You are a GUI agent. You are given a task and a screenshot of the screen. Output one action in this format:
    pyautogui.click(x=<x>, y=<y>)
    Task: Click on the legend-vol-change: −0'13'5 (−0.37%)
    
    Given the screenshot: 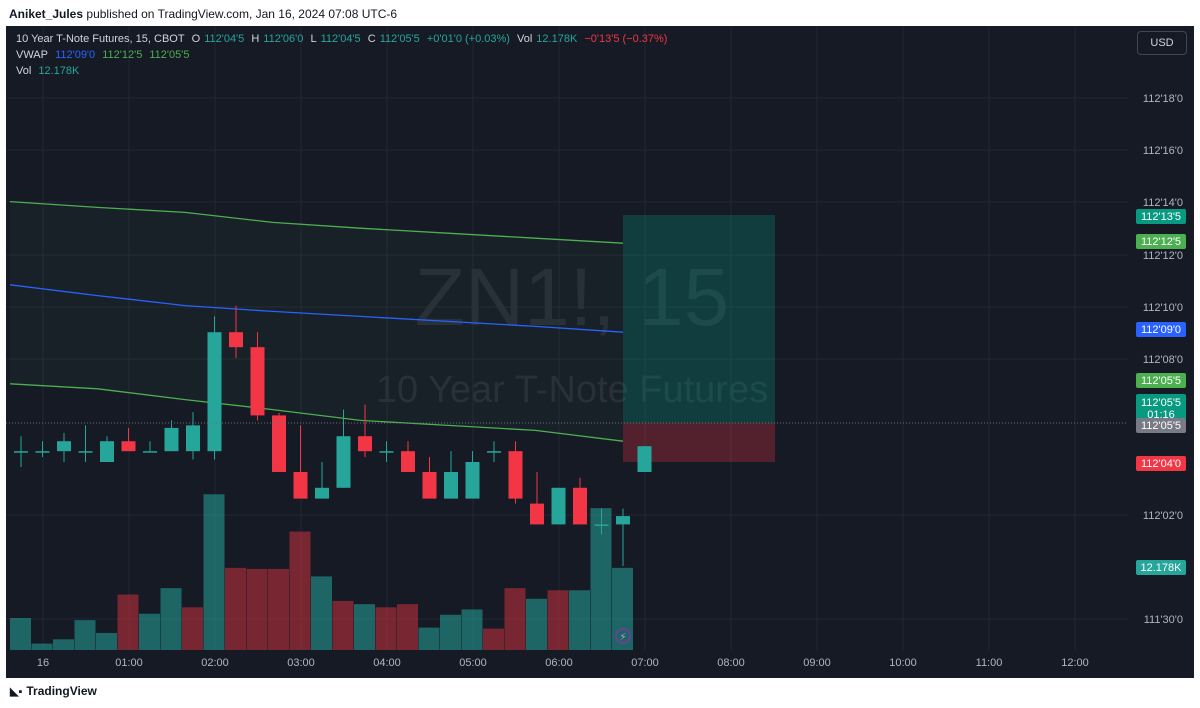 What is the action you would take?
    pyautogui.click(x=626, y=39)
    